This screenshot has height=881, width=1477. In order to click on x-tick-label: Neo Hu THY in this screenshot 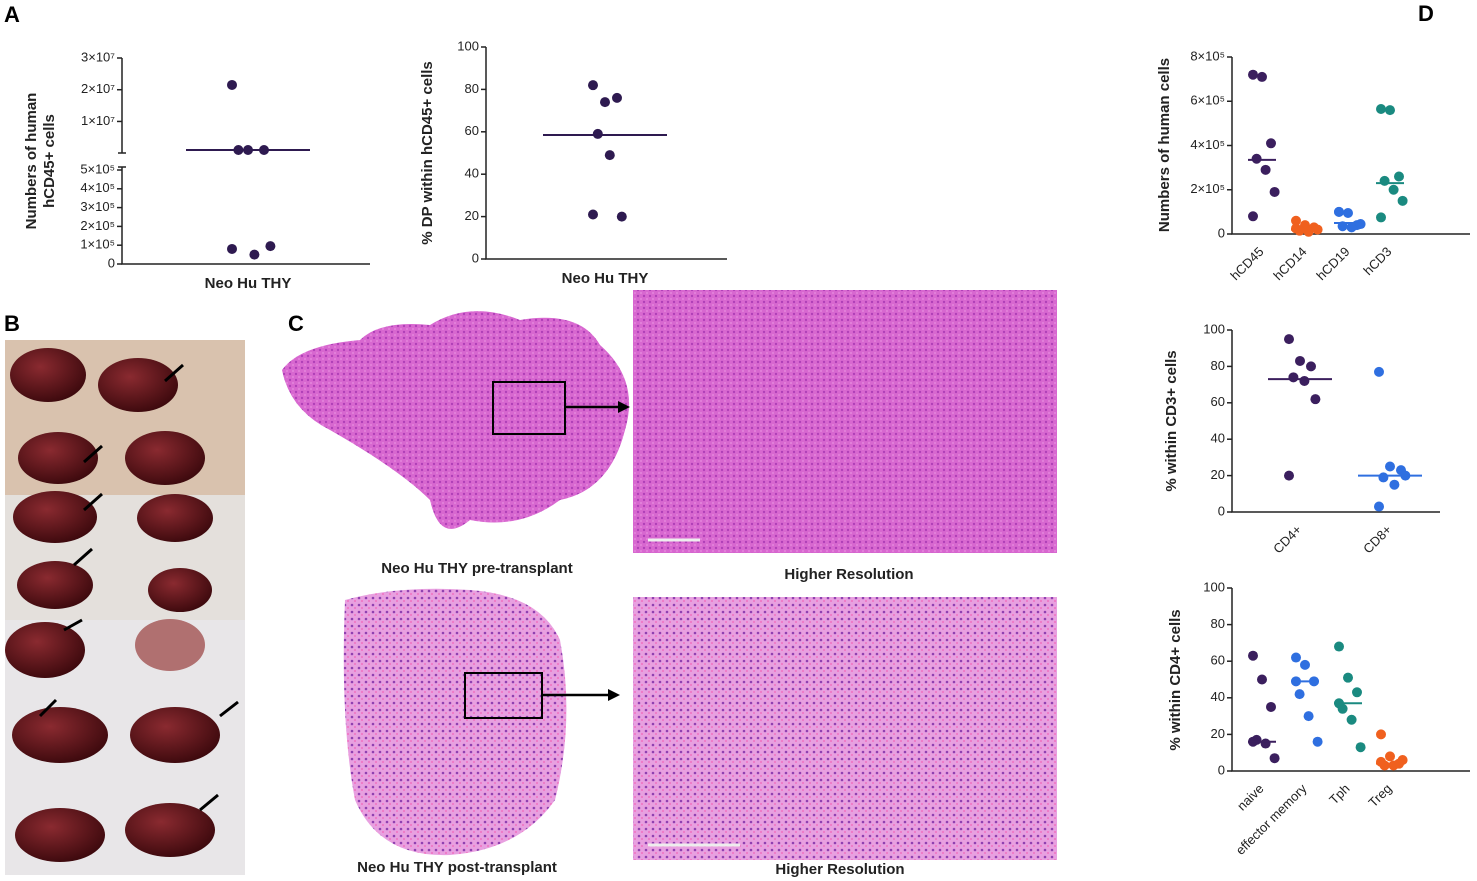, I will do `click(248, 283)`.